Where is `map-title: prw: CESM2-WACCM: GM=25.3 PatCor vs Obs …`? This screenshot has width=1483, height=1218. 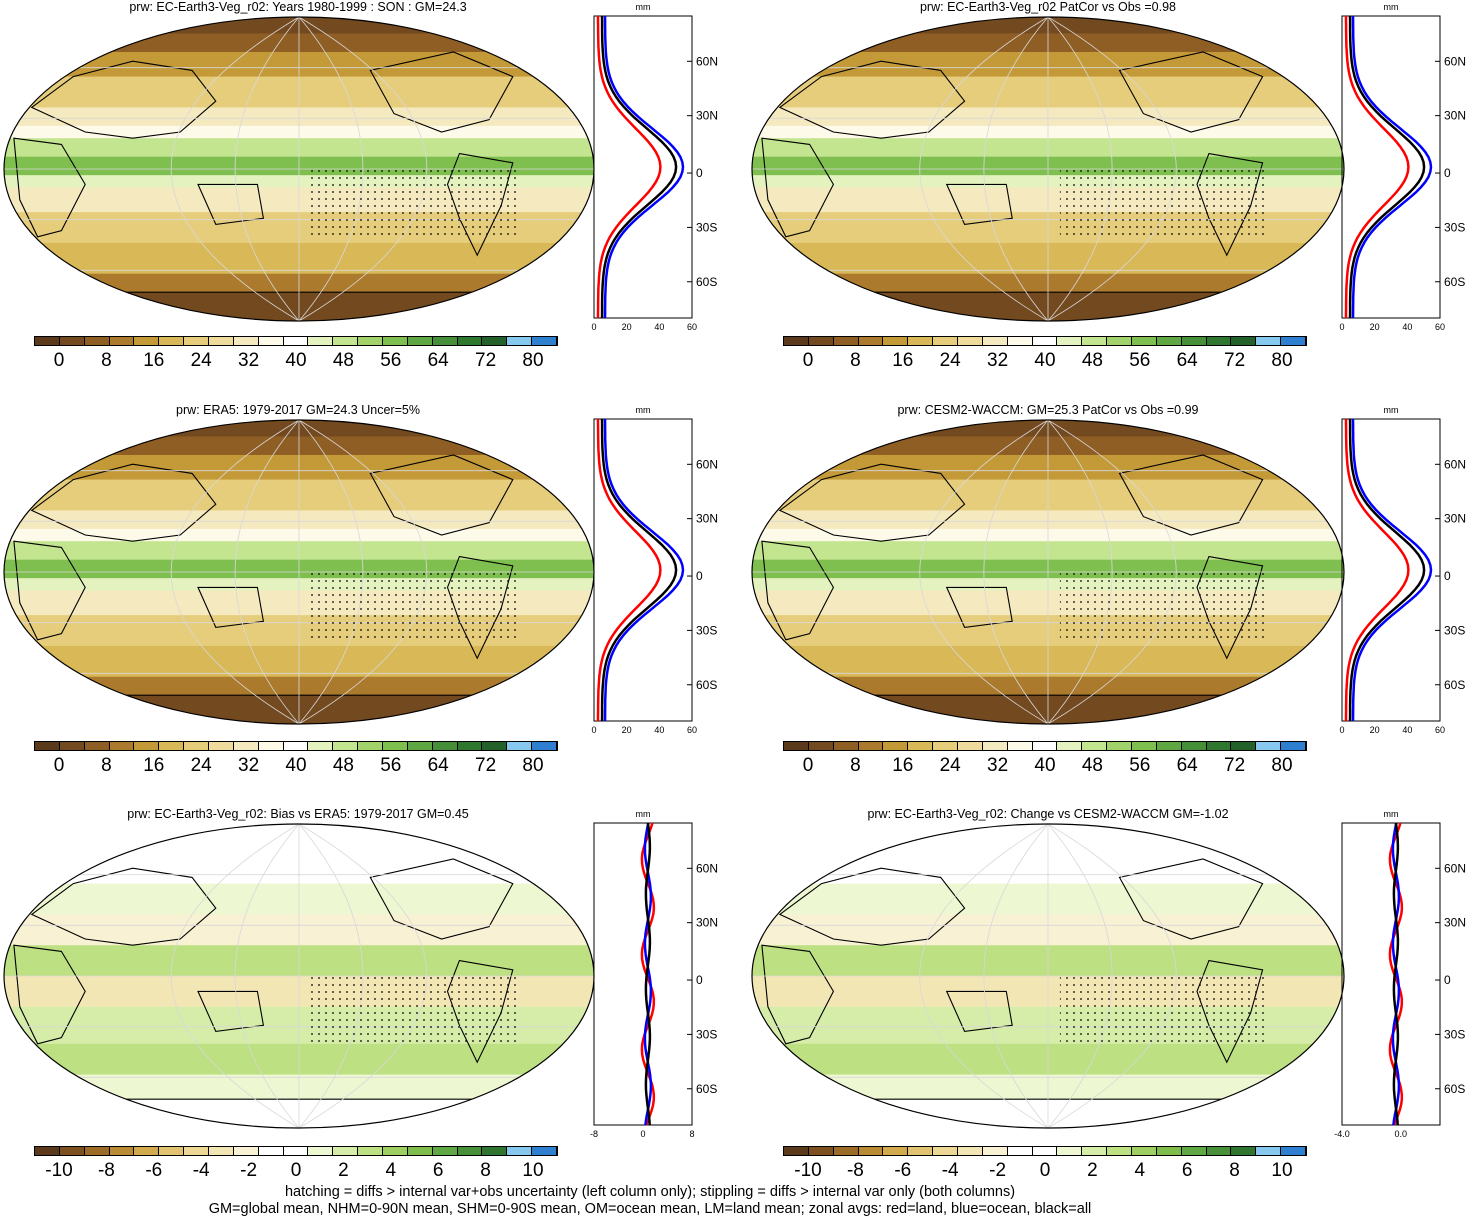
map-title: prw: CESM2-WACCM: GM=25.3 PatCor vs Obs … is located at coordinates (1048, 410).